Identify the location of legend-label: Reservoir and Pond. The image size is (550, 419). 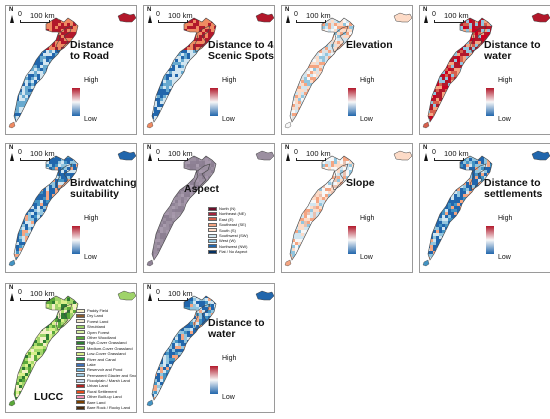
(105, 370).